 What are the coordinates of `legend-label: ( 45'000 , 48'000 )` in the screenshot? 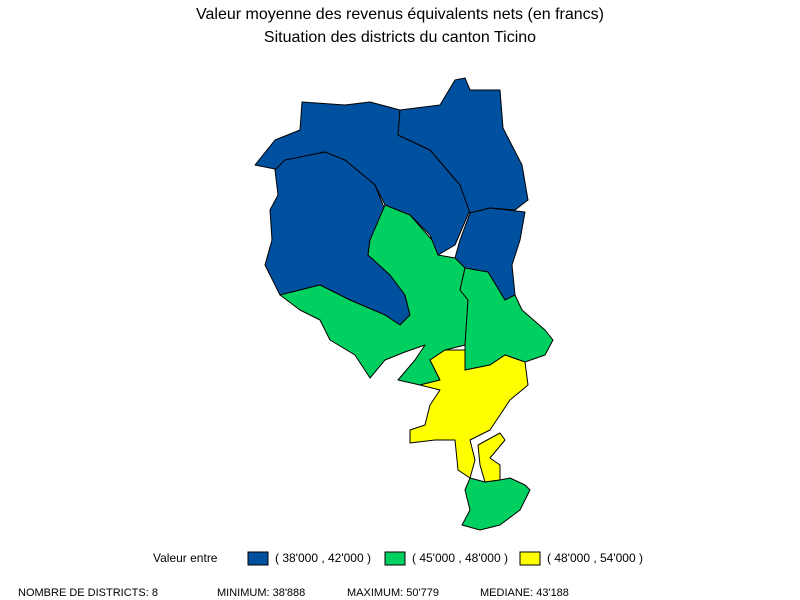 It's located at (460, 558).